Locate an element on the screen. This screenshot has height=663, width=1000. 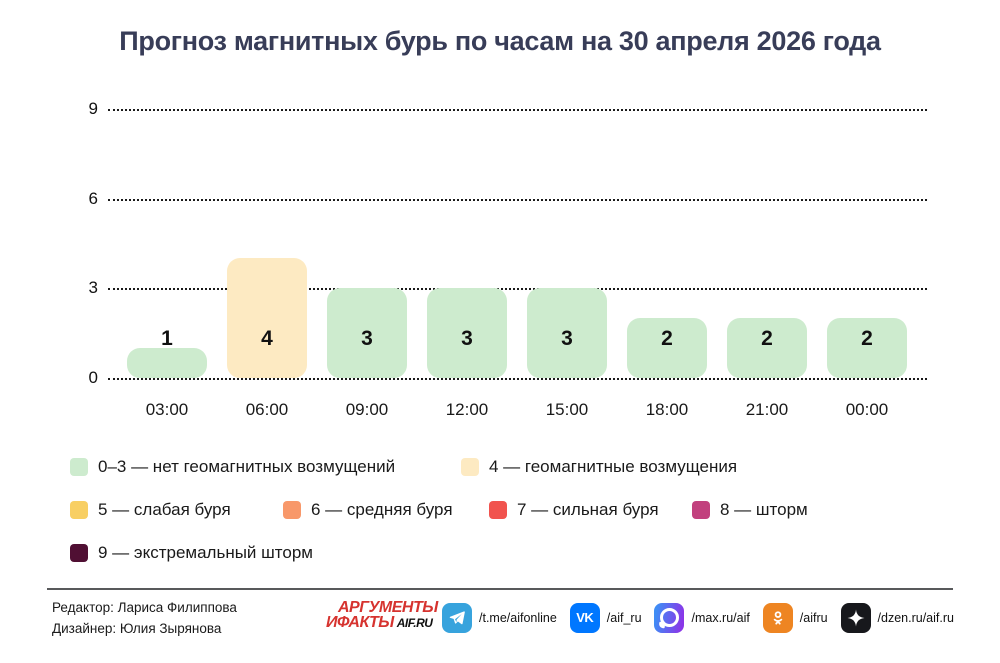
x-tick-label: 18:00 is located at coordinates (667, 409).